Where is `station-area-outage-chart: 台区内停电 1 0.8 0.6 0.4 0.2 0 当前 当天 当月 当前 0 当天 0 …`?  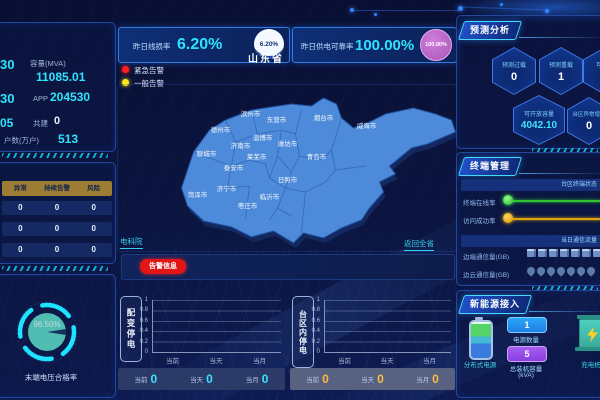 station-area-outage-chart: 台区内停电 1 0.8 0.6 0.4 0.2 0 当前 当天 当月 当前 0 当天 0 … is located at coordinates (372, 343).